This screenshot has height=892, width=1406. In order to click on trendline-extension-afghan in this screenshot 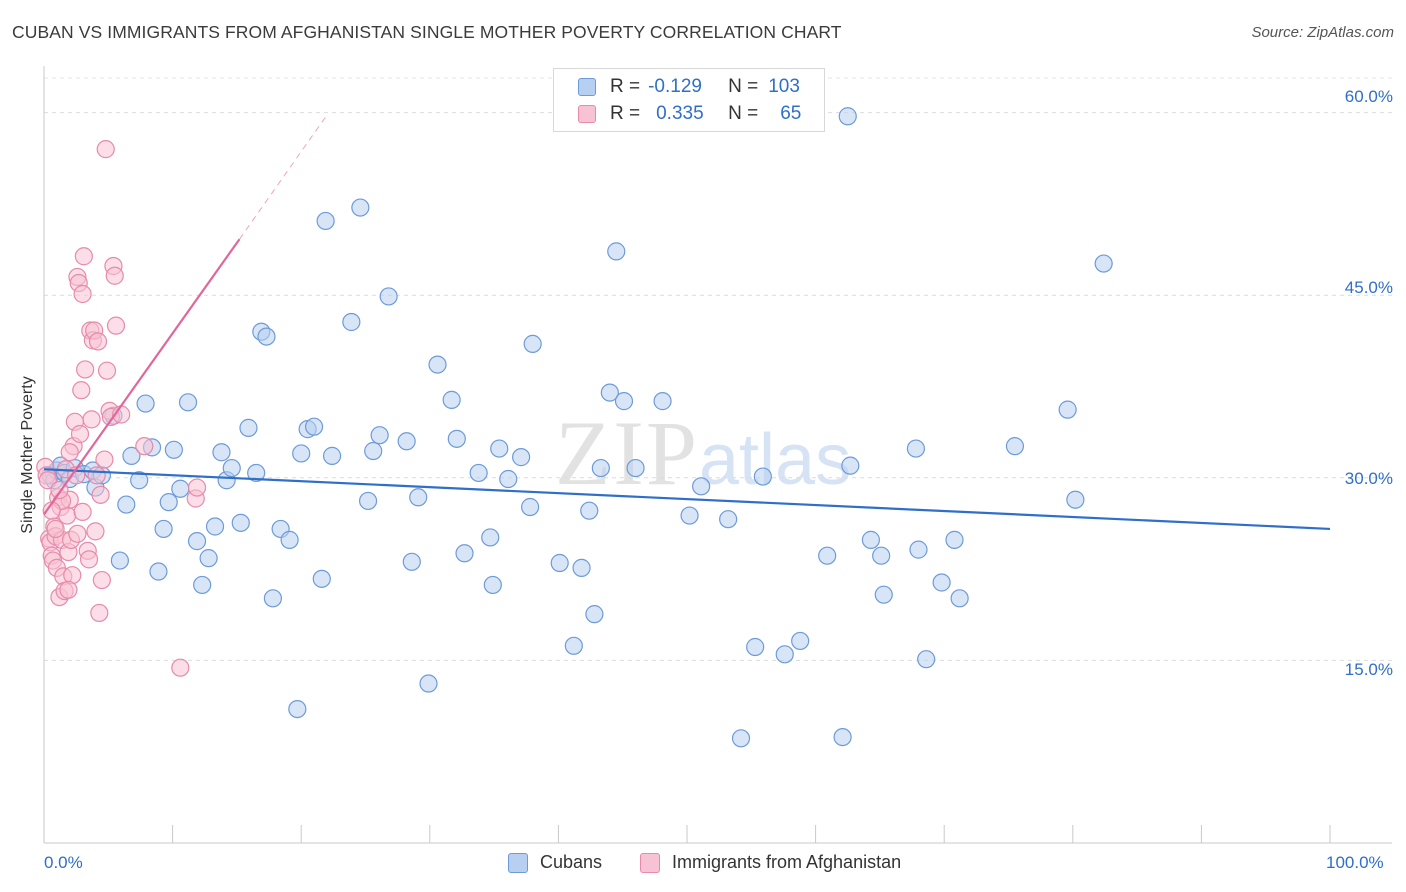, I will do `click(283, 177)`.